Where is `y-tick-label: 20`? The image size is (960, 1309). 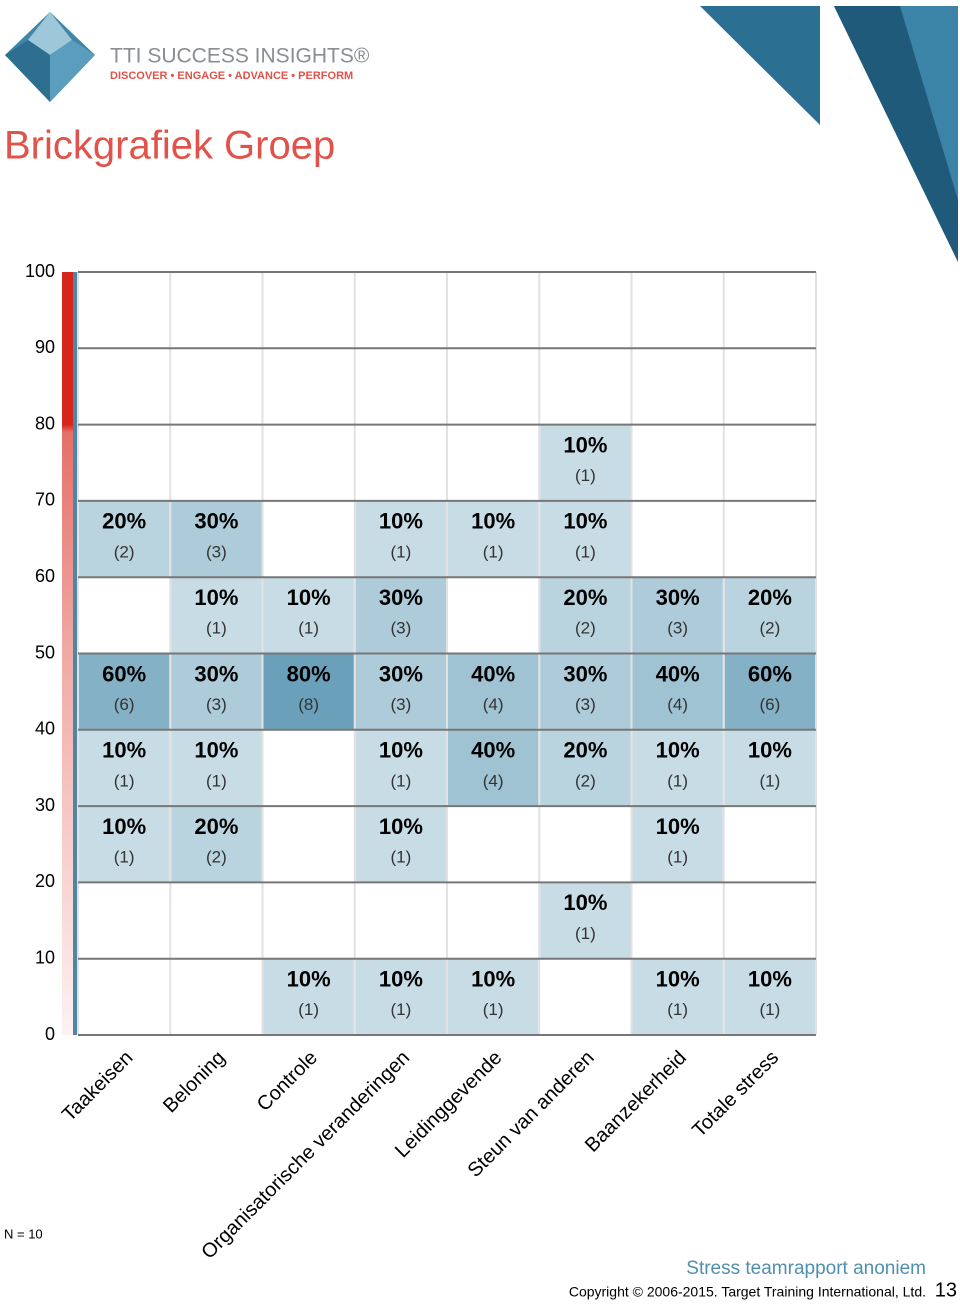
y-tick-label: 20 is located at coordinates (45, 881).